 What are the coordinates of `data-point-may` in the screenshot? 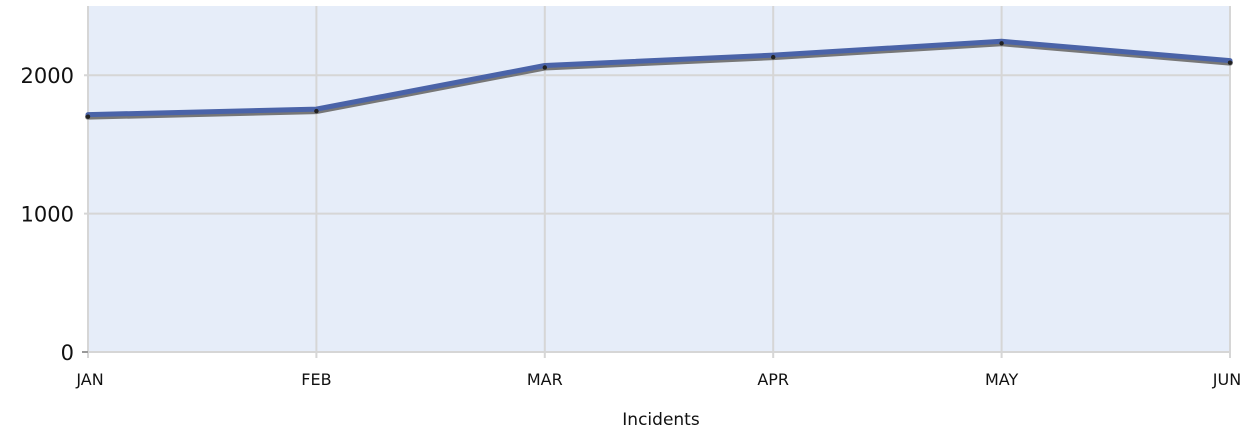 It's located at (1001, 43).